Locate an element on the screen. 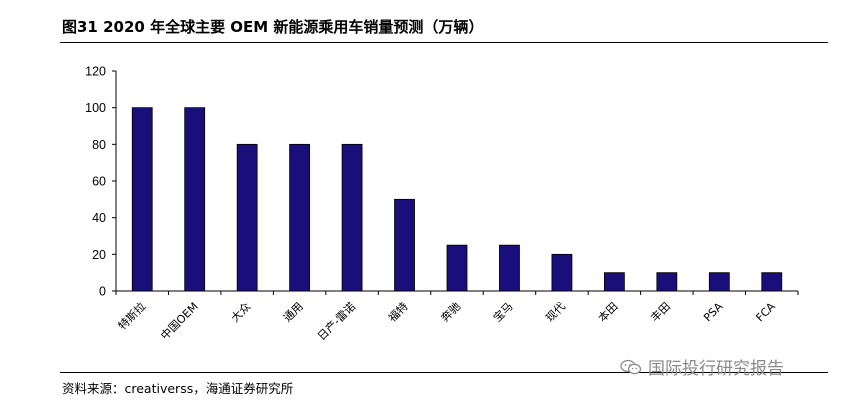  y-tick-label: 80 is located at coordinates (99, 145).